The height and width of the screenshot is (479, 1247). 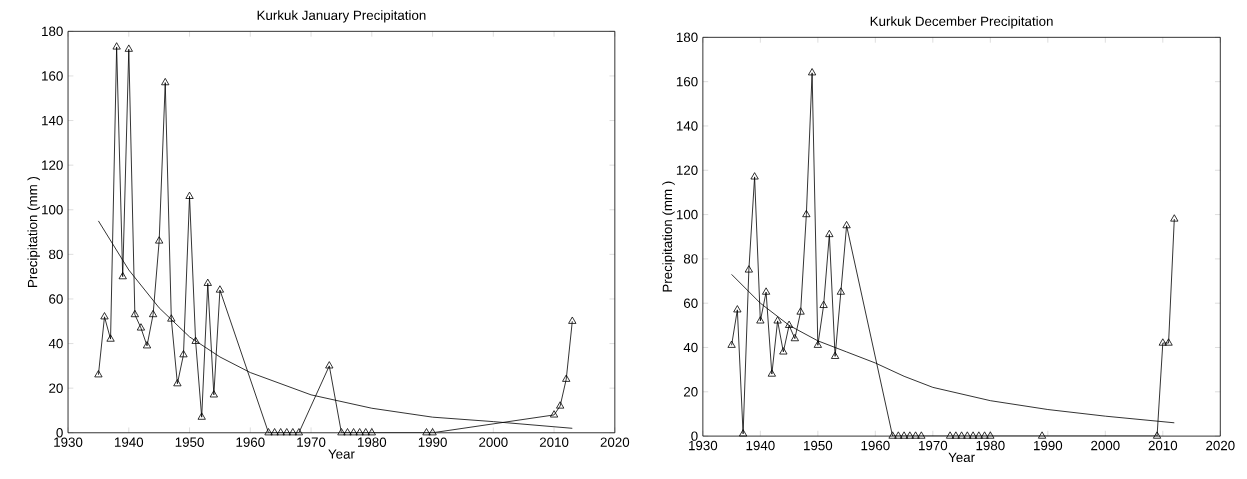 I want to click on y-tick-label: 100, so click(x=687, y=214).